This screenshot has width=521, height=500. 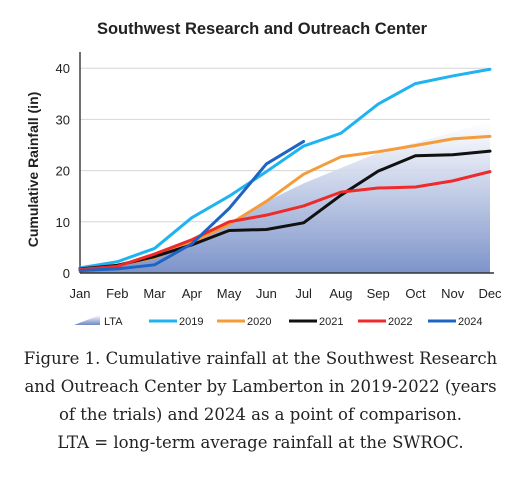 What do you see at coordinates (455, 322) in the screenshot?
I see `legend-item-2024: 2024` at bounding box center [455, 322].